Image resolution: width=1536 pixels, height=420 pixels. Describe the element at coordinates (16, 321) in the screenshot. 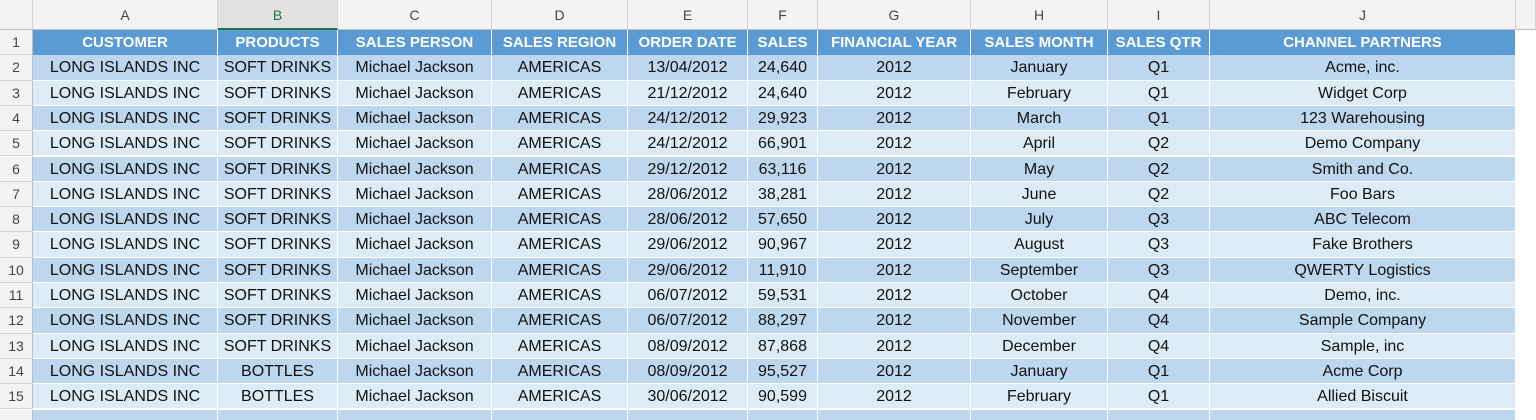

I see `row-header: 12` at that location.